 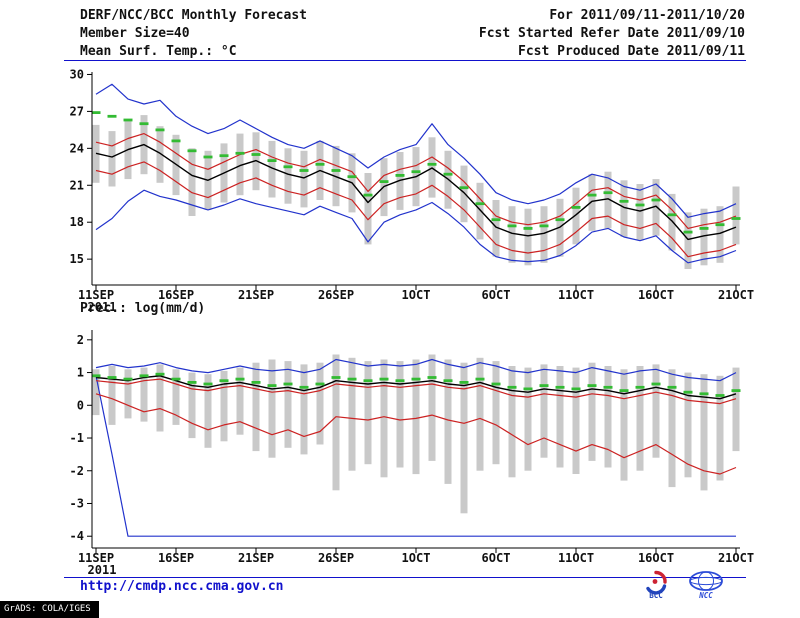 I want to click on ncc-logo-globe-outline, so click(x=706, y=581).